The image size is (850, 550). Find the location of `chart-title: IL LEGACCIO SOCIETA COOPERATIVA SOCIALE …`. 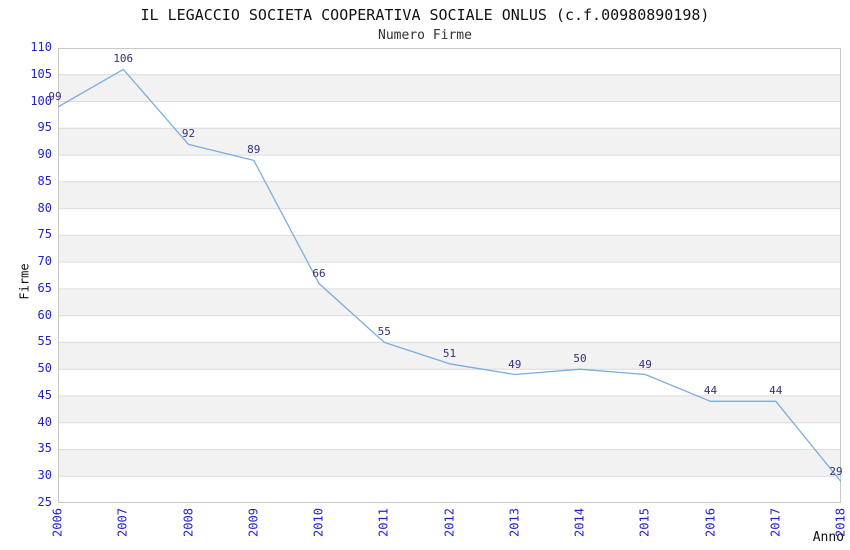

chart-title: IL LEGACCIO SOCIETA COOPERATIVA SOCIALE … is located at coordinates (425, 15).